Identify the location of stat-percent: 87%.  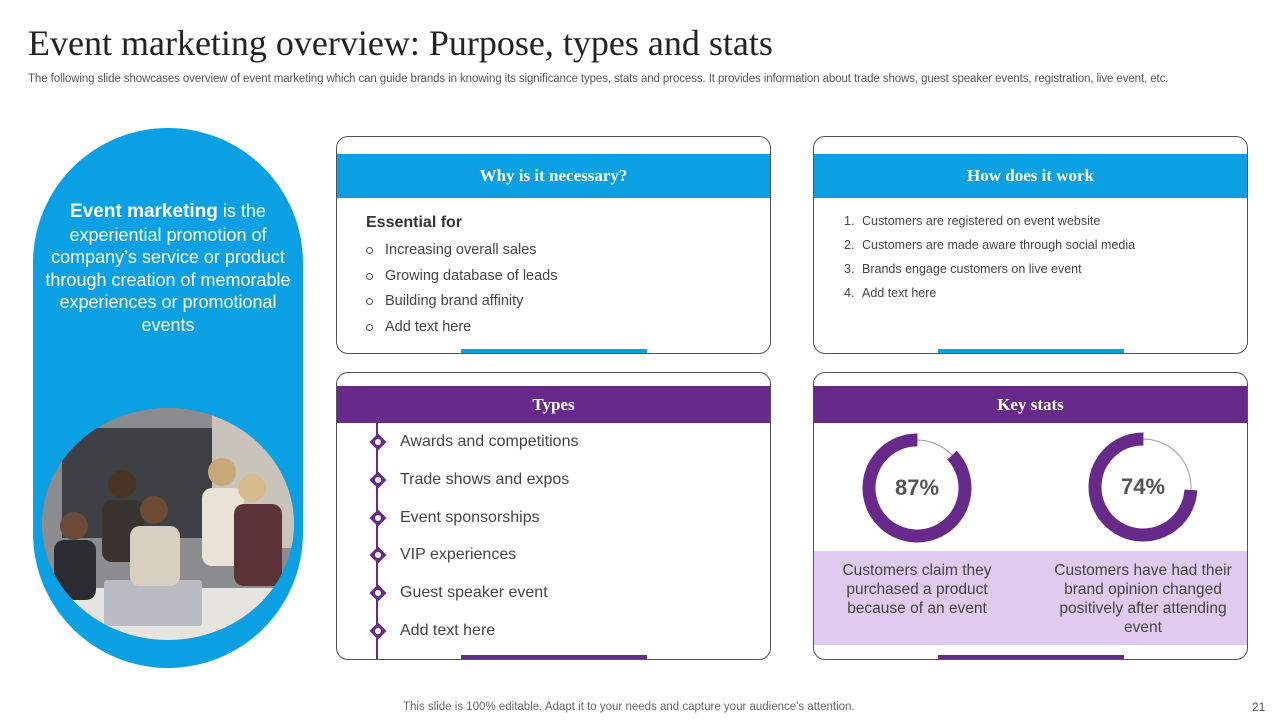
(917, 487).